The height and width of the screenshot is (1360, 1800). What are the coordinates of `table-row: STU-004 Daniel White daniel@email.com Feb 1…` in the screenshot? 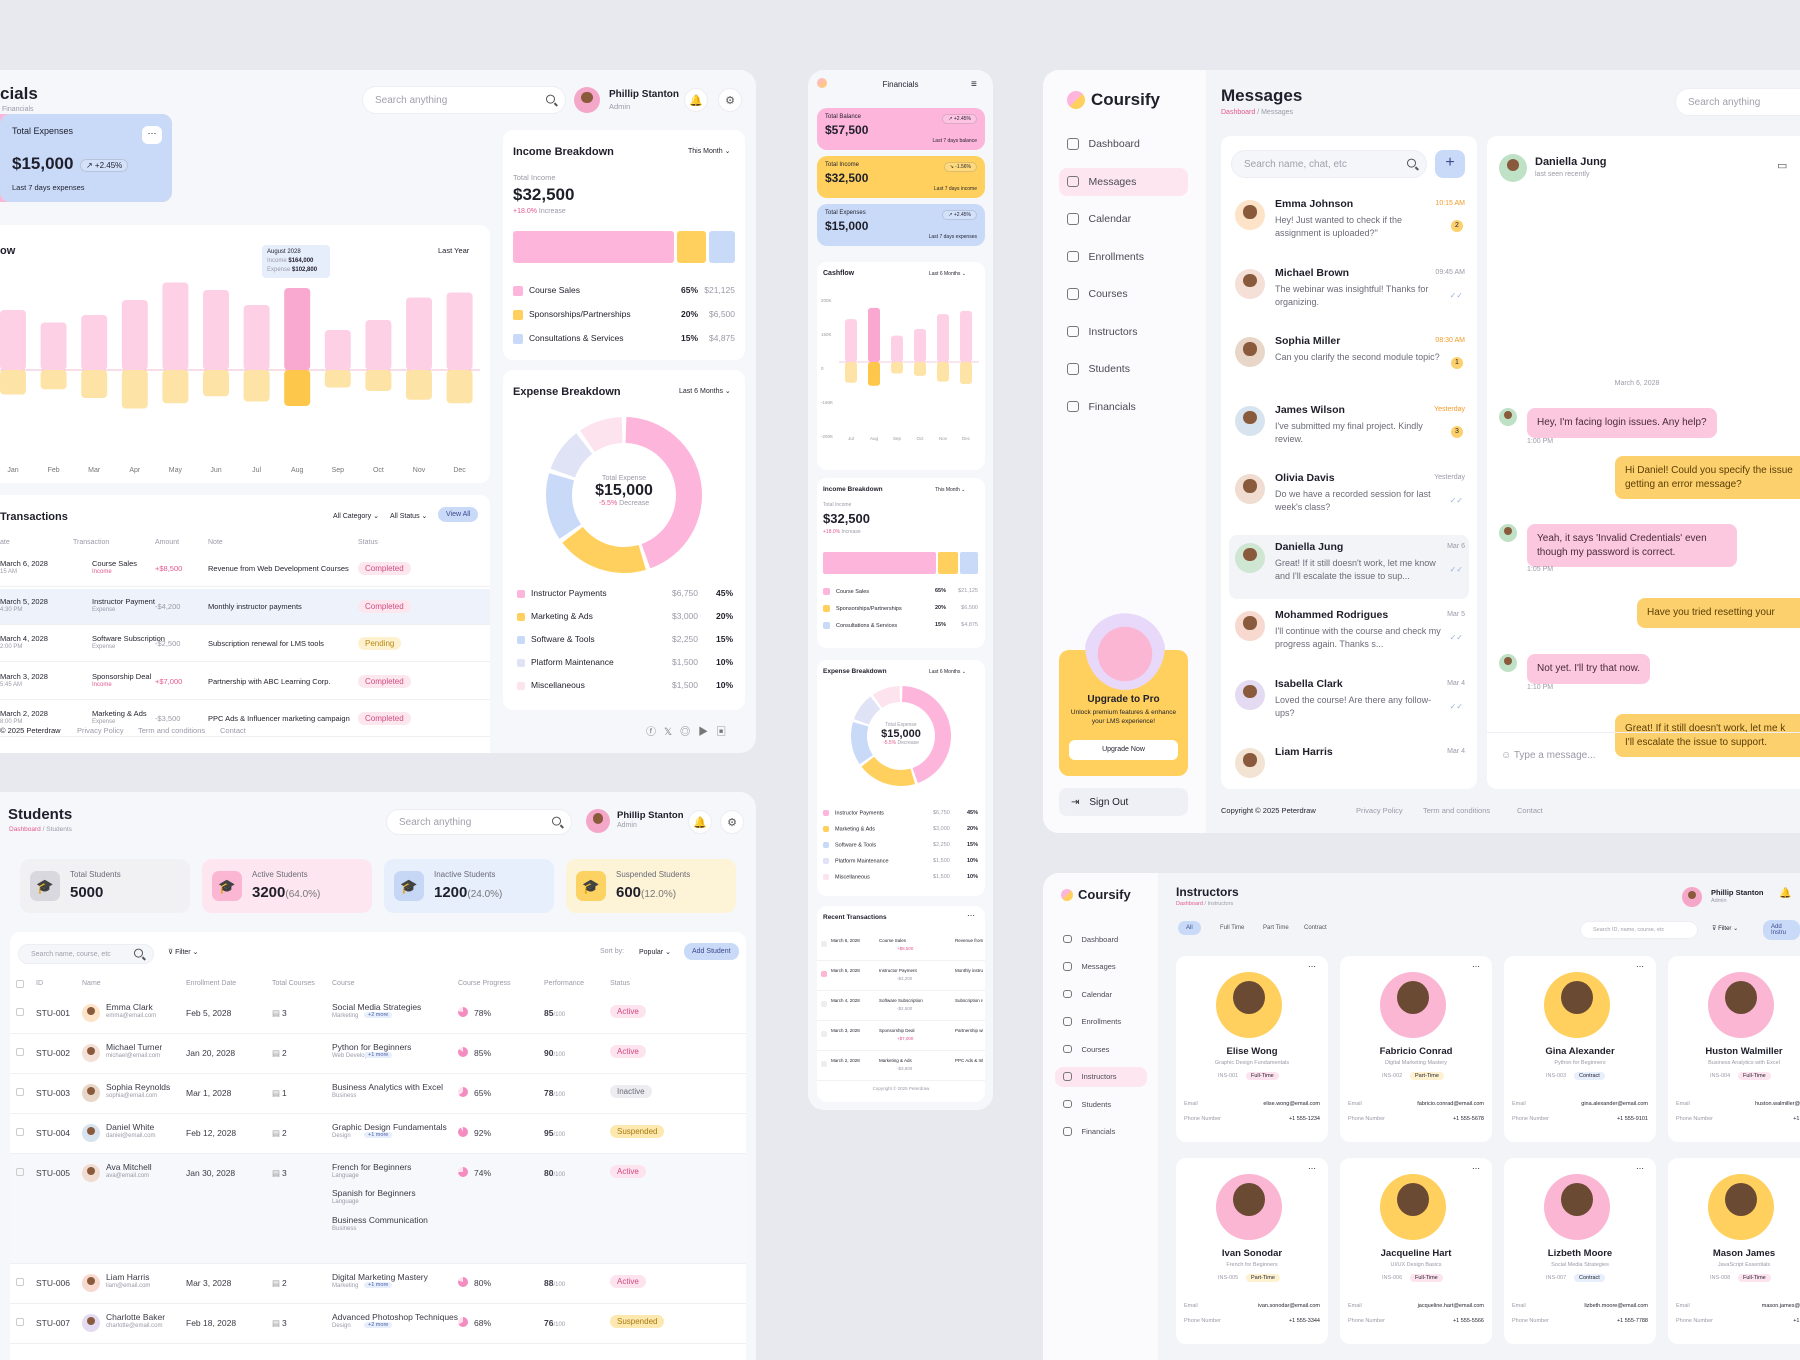 It's located at (378, 1134).